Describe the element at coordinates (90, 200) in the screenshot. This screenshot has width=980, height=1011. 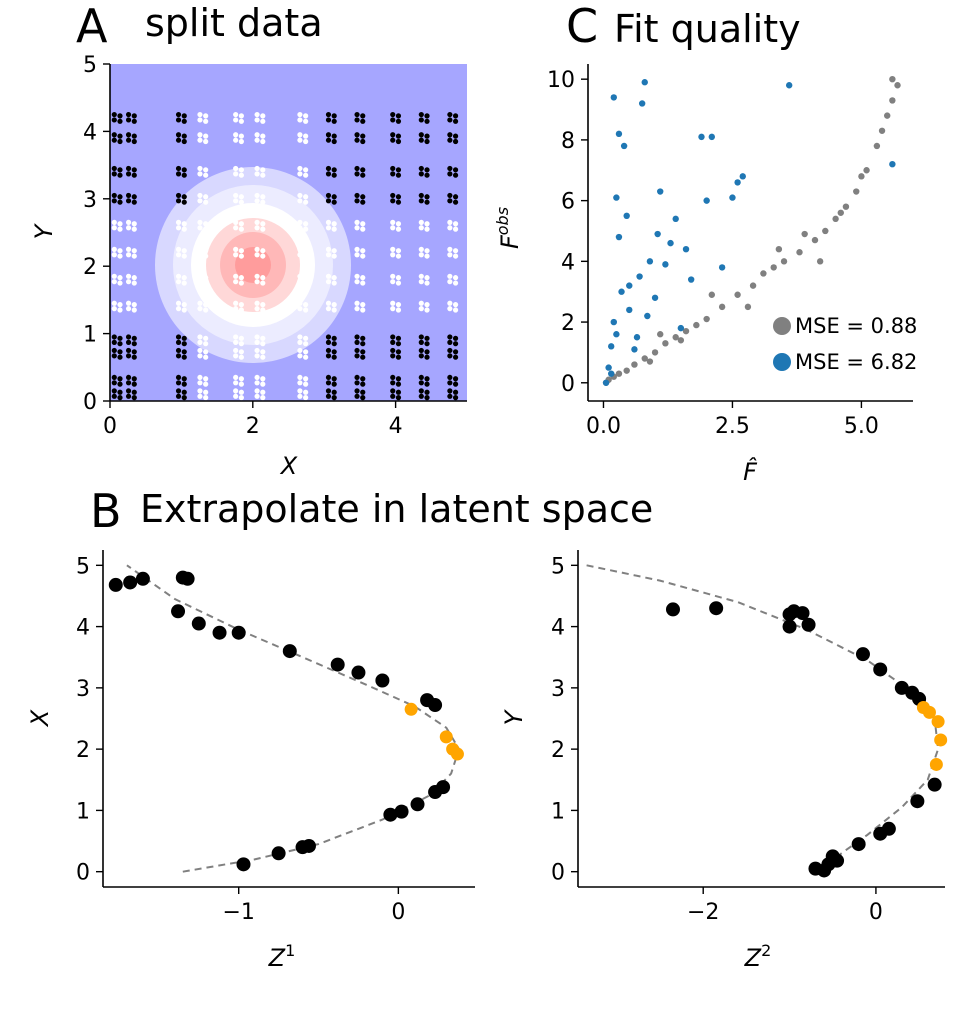
I see `panel-a-ytick-label-3: 3` at that location.